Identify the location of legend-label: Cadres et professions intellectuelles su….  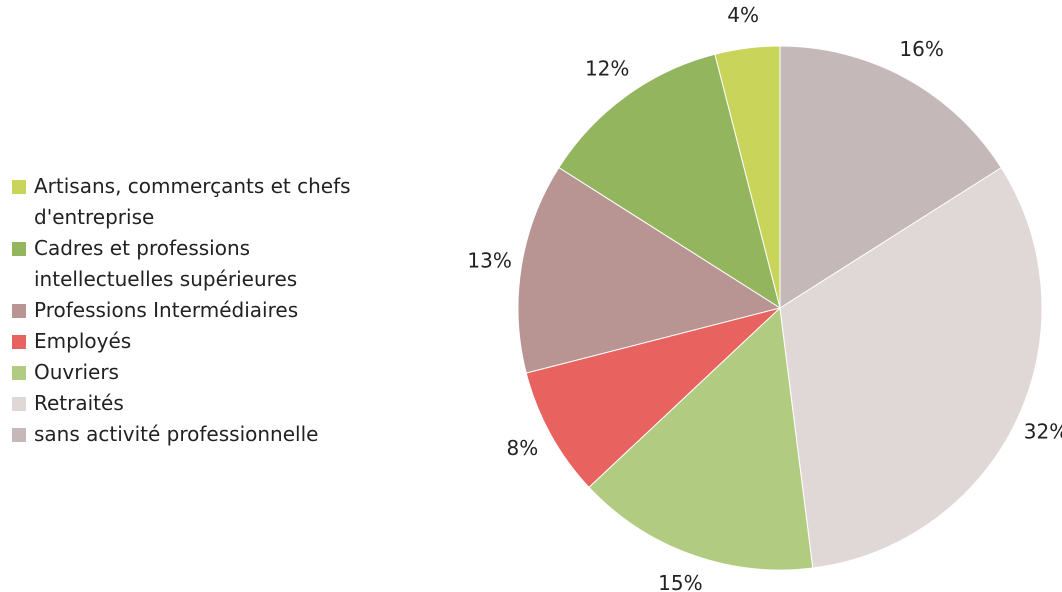
(166, 263).